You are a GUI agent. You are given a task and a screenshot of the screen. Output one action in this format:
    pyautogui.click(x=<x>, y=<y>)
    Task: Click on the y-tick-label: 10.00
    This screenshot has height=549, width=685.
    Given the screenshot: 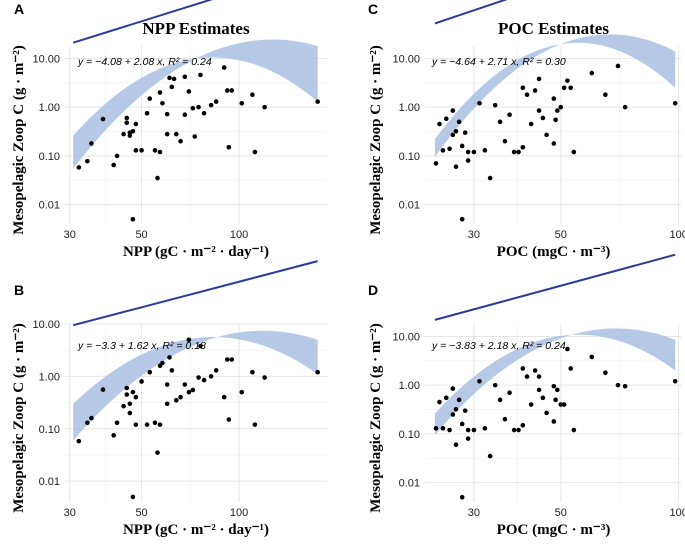 What is the action you would take?
    pyautogui.click(x=406, y=337)
    